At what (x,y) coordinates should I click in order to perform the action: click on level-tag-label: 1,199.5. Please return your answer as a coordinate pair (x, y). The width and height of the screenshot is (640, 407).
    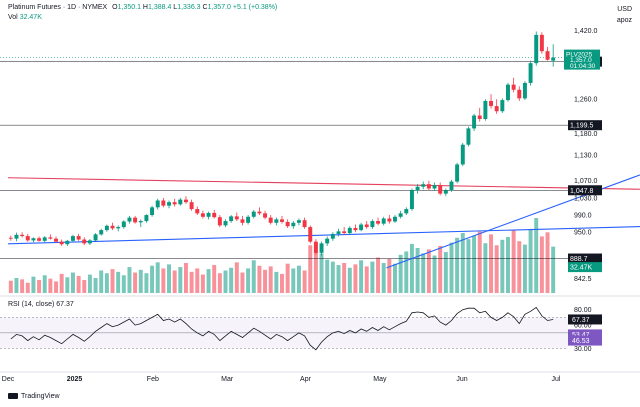
    Looking at the image, I should click on (581, 126).